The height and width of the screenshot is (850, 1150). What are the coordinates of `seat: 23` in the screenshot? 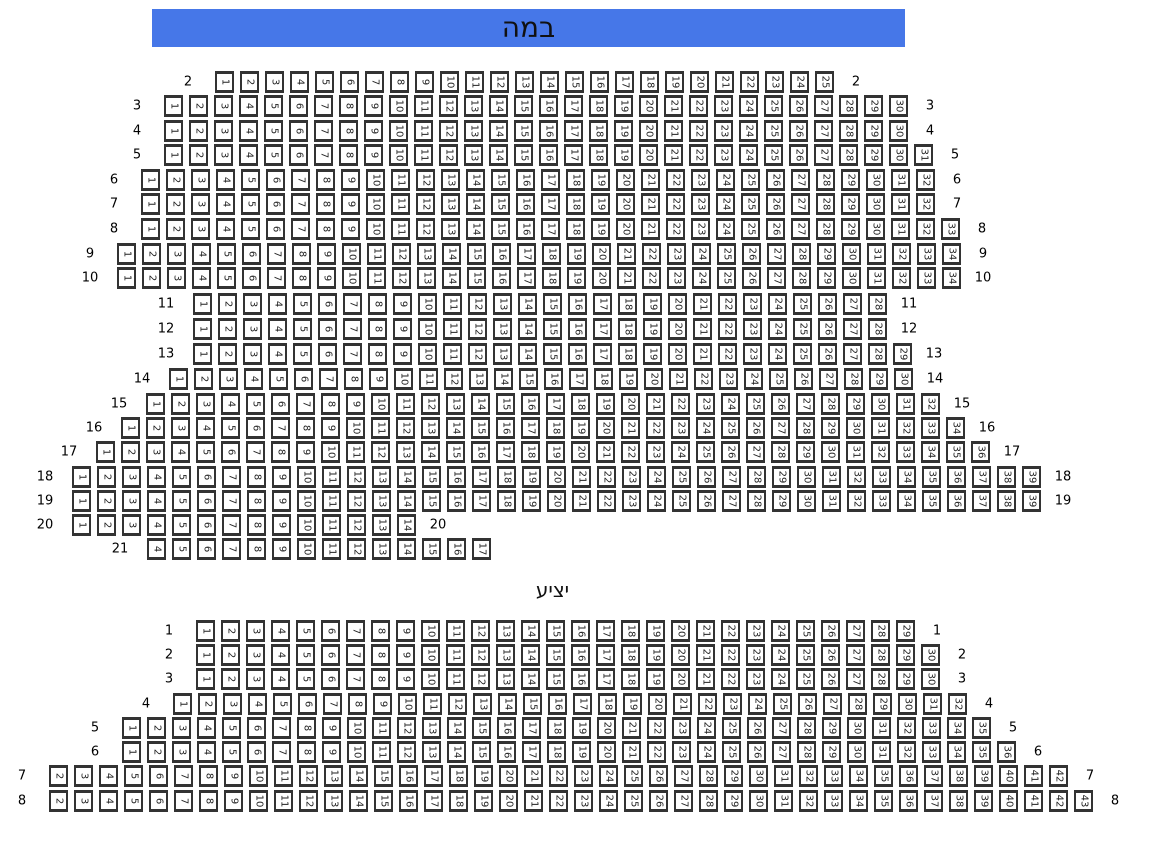 It's located at (655, 452).